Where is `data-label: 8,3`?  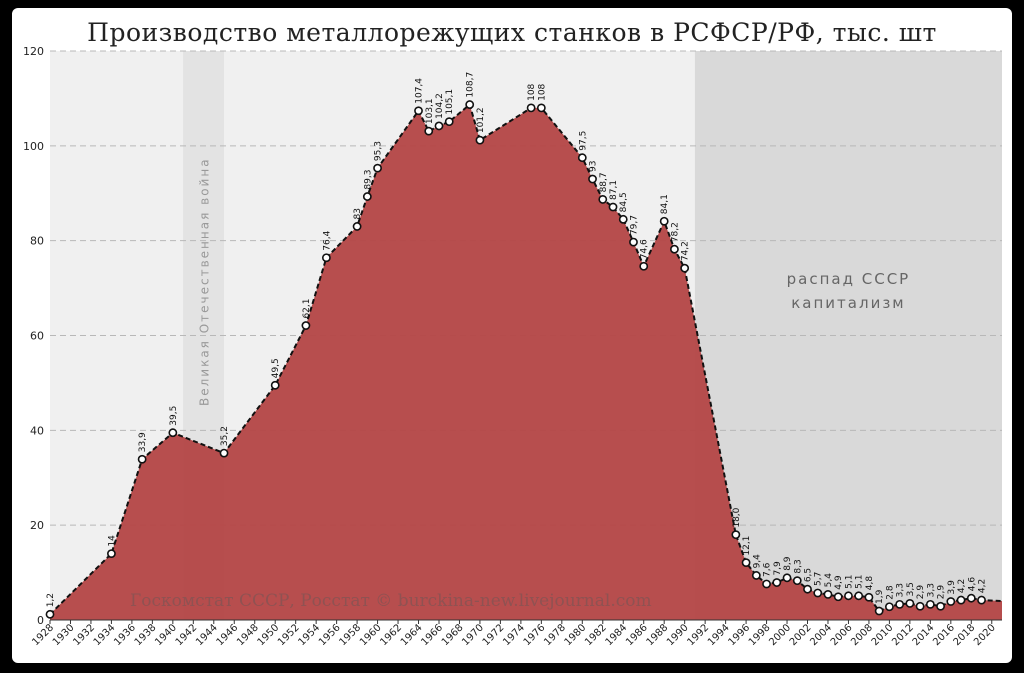 data-label: 8,3 is located at coordinates (798, 566).